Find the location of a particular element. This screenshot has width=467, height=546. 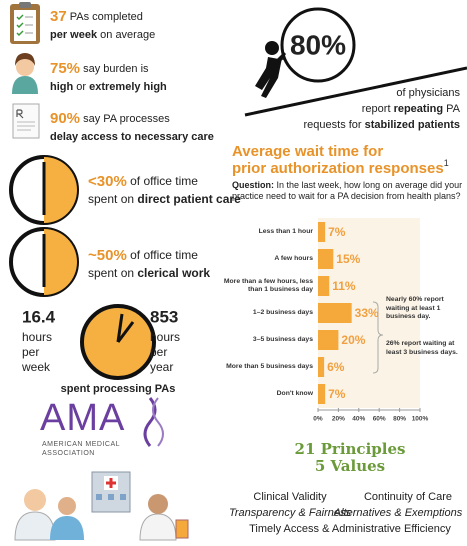

logo-name: AMA is located at coordinates (82, 418).